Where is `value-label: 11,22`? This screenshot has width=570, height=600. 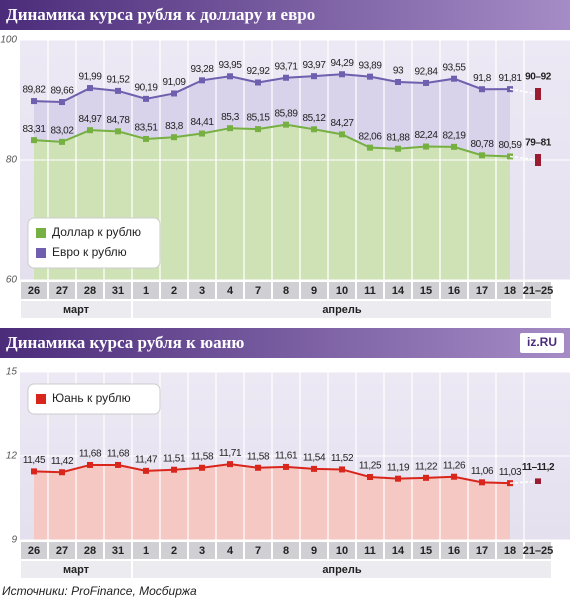 value-label: 11,22 is located at coordinates (426, 466).